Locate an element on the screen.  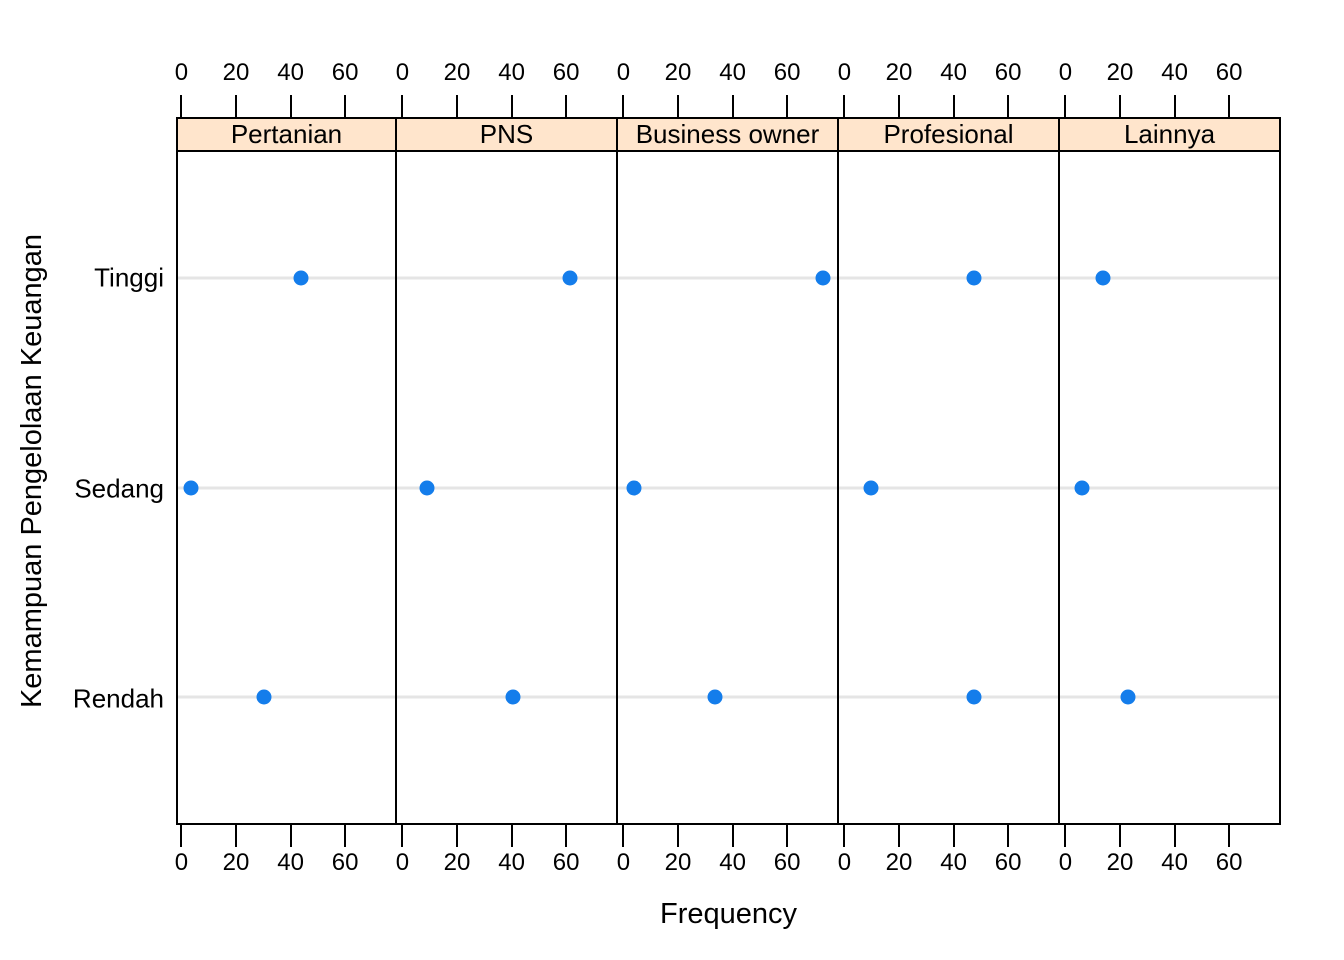
panel-strip-pertanian: Pertanian is located at coordinates (286, 134).